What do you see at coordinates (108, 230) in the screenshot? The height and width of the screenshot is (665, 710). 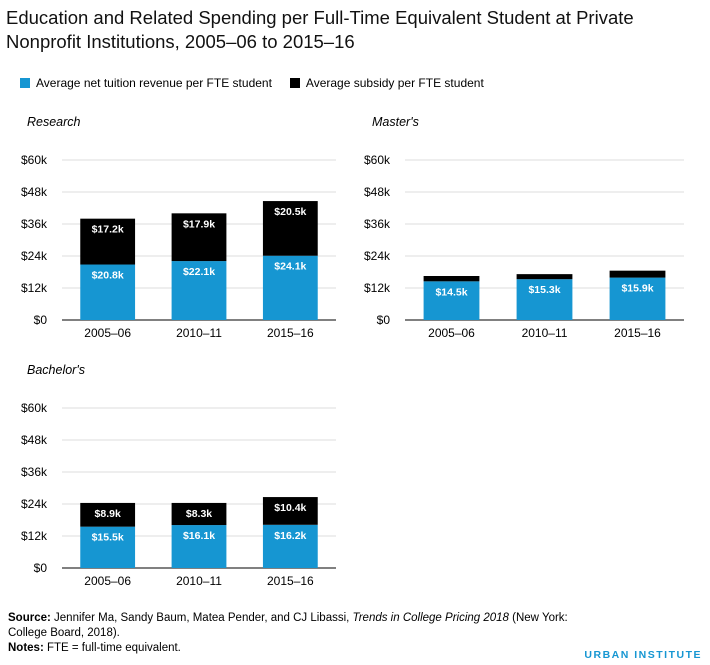 I see `data-label-subsidy: $17.2k` at bounding box center [108, 230].